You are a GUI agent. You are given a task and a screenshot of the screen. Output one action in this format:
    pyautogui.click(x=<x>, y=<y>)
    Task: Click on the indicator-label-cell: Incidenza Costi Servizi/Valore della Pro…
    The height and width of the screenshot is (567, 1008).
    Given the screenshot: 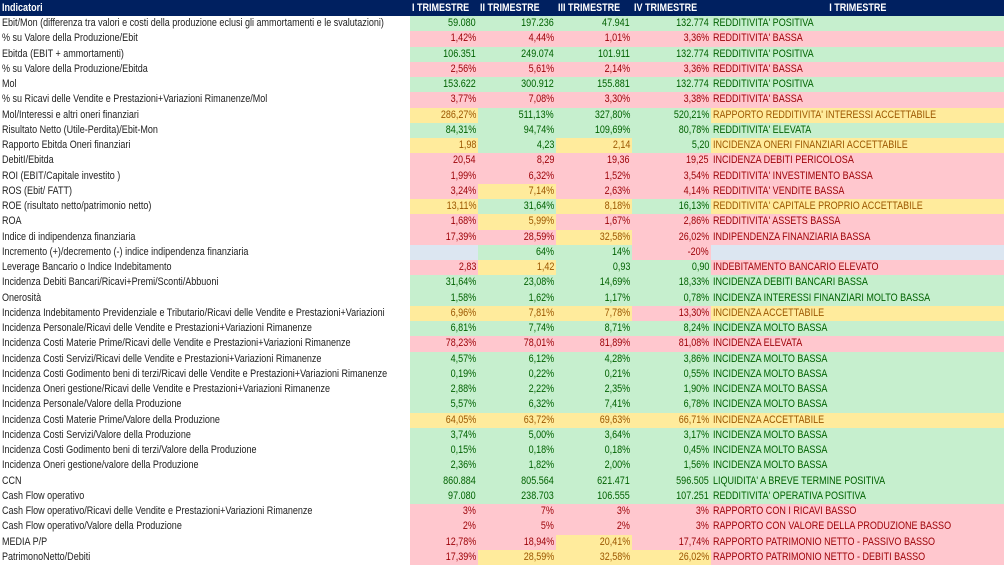 What is the action you would take?
    pyautogui.click(x=205, y=435)
    